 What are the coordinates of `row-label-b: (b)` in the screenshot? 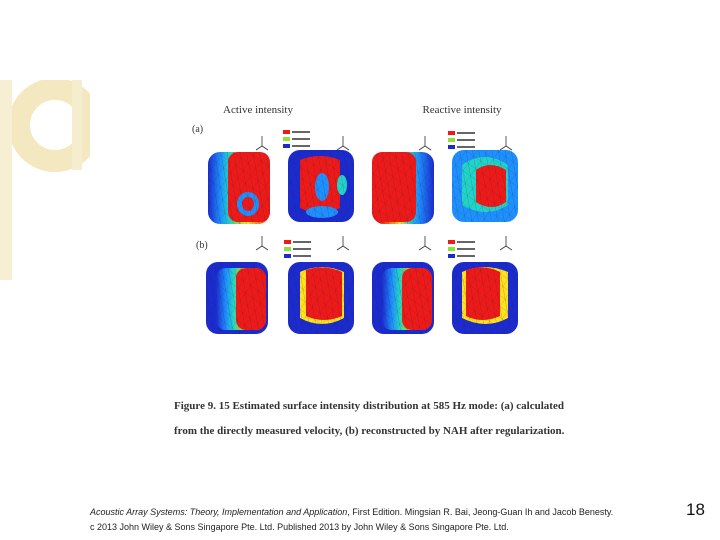 It's located at (202, 245).